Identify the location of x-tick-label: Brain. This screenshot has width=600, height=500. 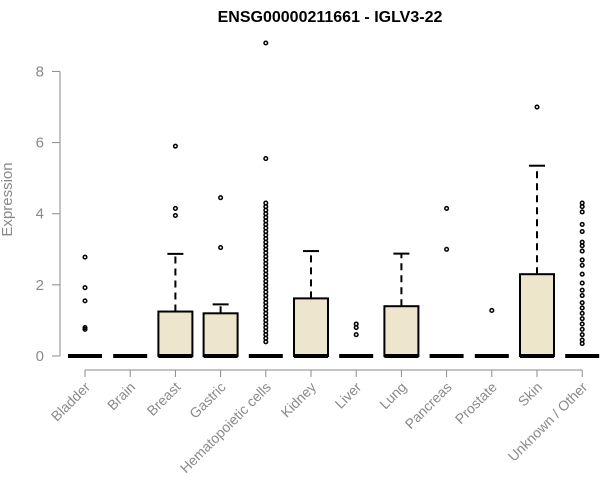
(121, 396).